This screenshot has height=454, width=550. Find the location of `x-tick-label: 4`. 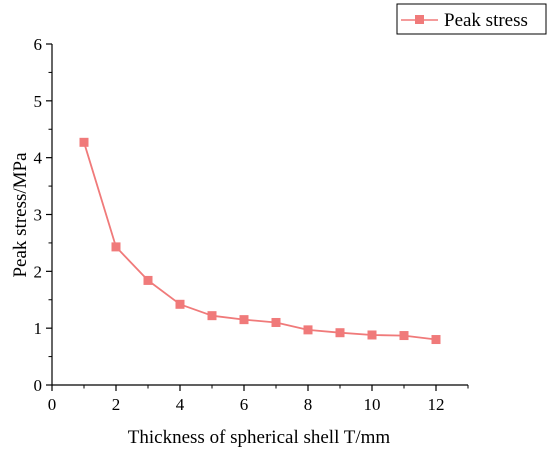

x-tick-label: 4 is located at coordinates (180, 404).